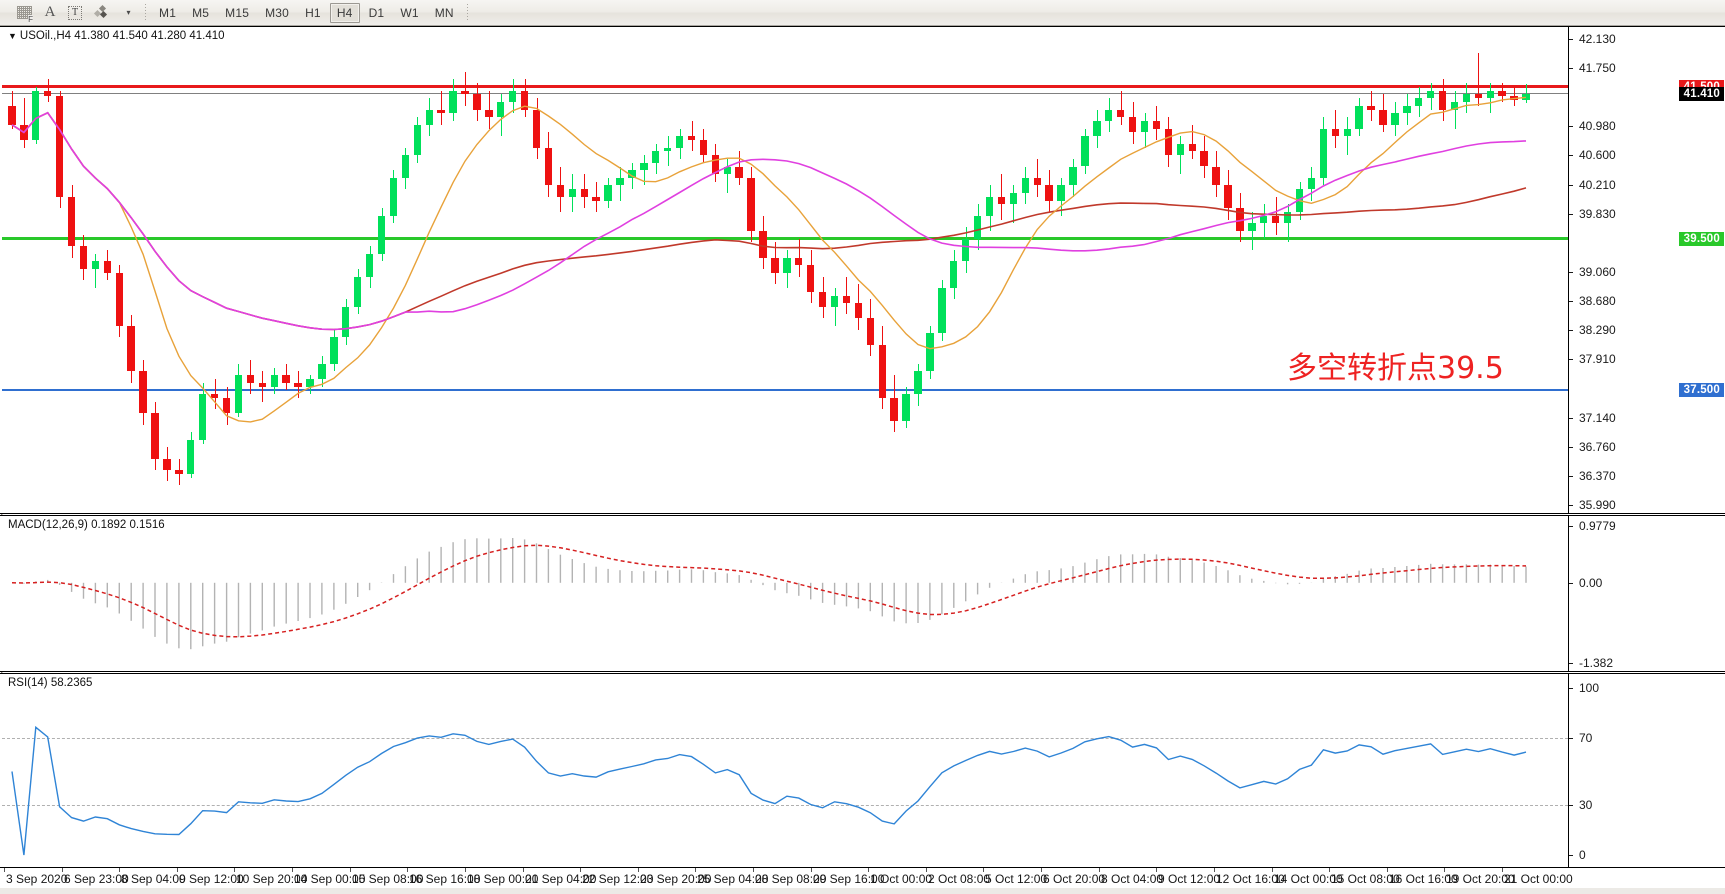 The width and height of the screenshot is (1725, 894). Describe the element at coordinates (75, 13) in the screenshot. I see `text-box-icon: T` at that location.